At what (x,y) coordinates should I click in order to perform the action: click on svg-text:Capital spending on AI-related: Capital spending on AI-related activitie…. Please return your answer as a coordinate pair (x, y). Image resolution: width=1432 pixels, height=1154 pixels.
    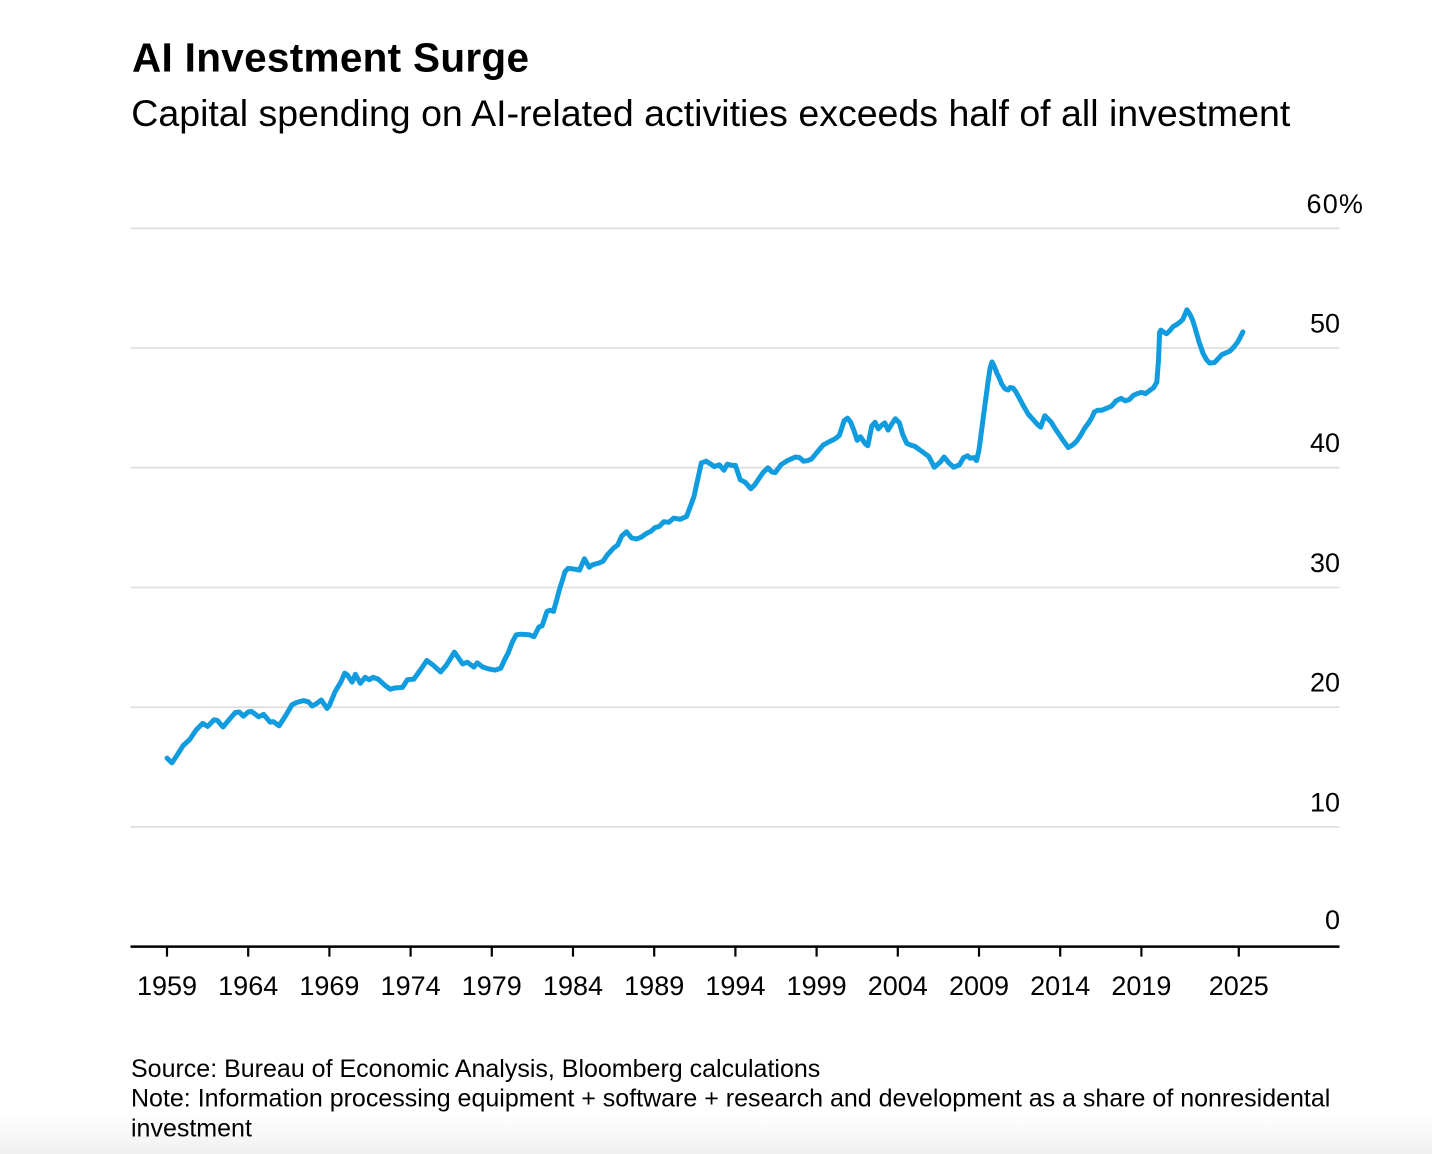
    Looking at the image, I should click on (711, 113).